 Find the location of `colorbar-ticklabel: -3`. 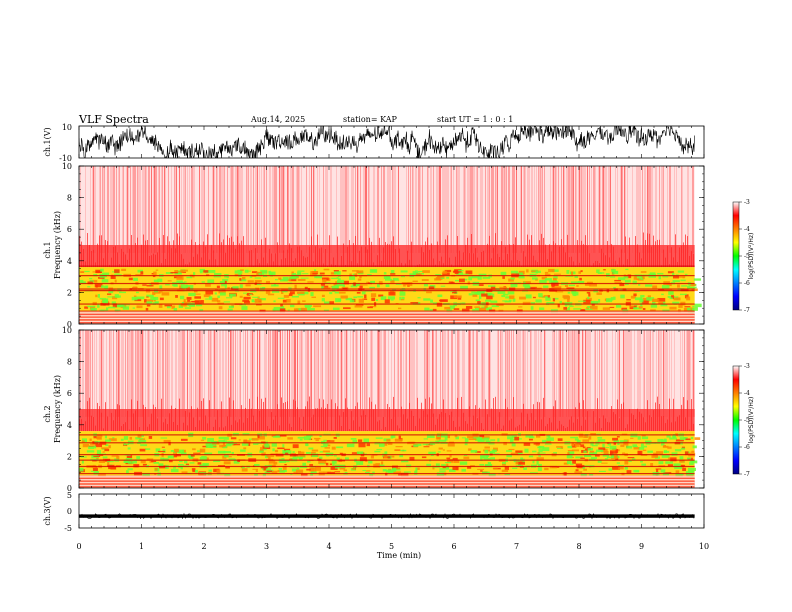

colorbar-ticklabel: -3 is located at coordinates (747, 366).